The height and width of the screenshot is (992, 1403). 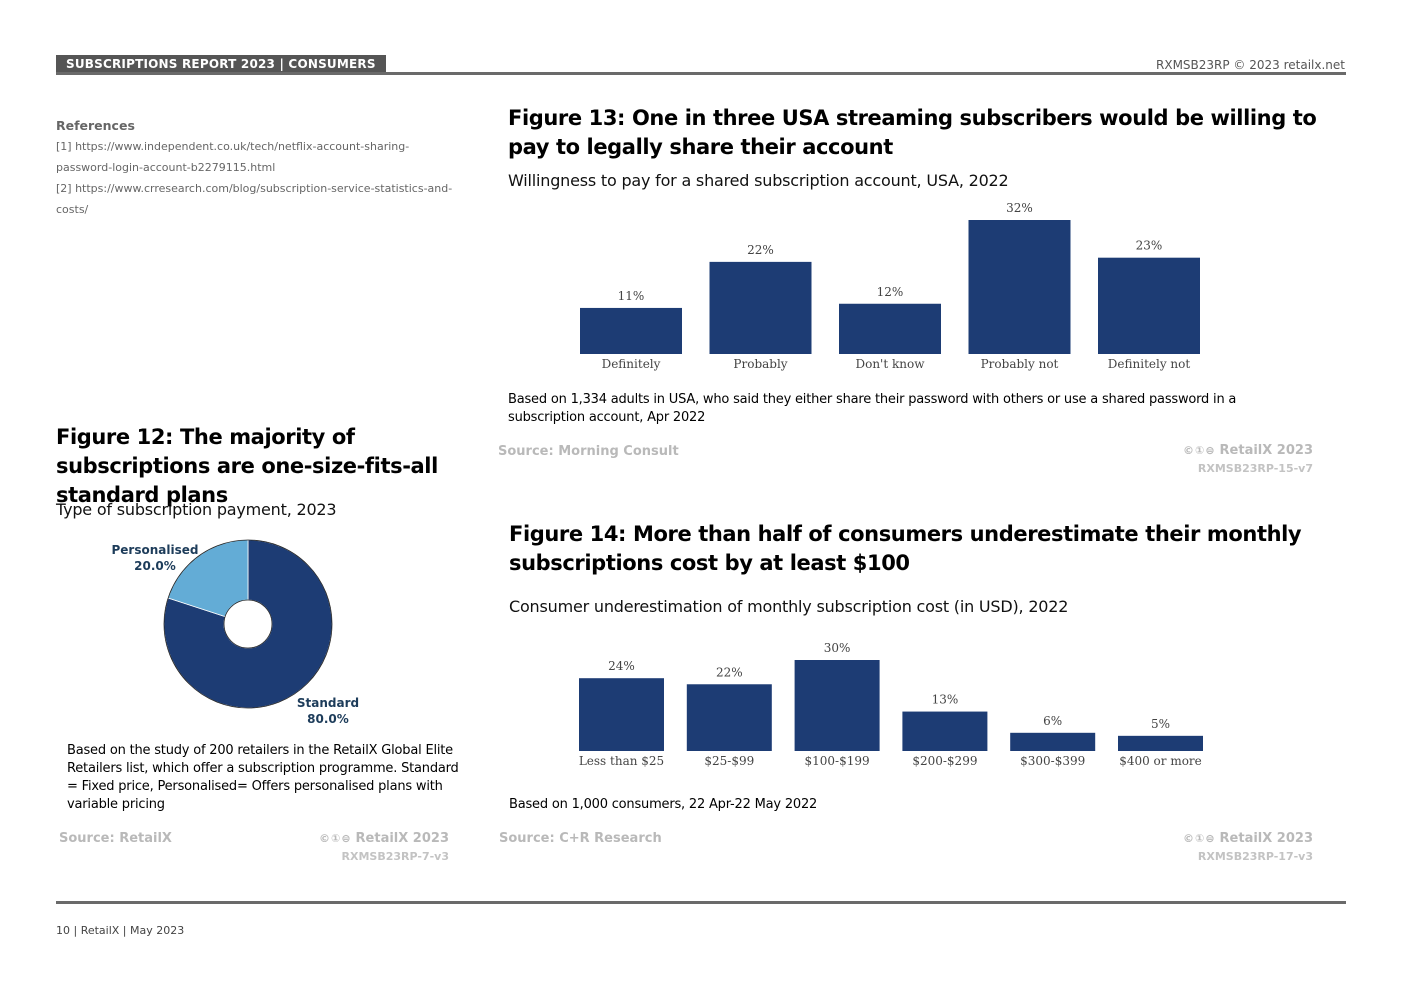 What do you see at coordinates (1052, 721) in the screenshot?
I see `fig14-data-label: 6%` at bounding box center [1052, 721].